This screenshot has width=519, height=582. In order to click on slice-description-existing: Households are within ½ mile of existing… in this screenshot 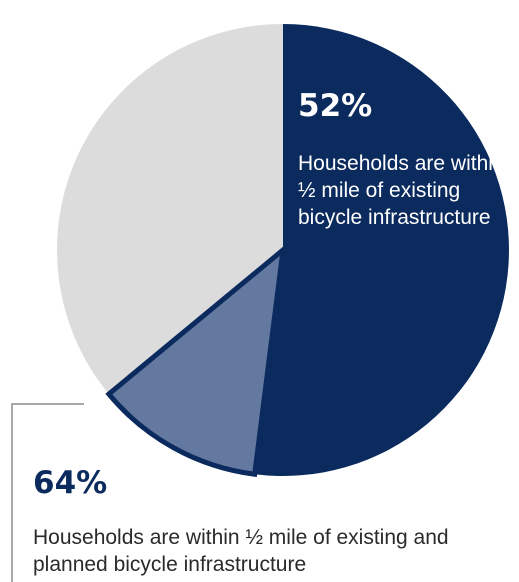, I will do `click(403, 190)`.